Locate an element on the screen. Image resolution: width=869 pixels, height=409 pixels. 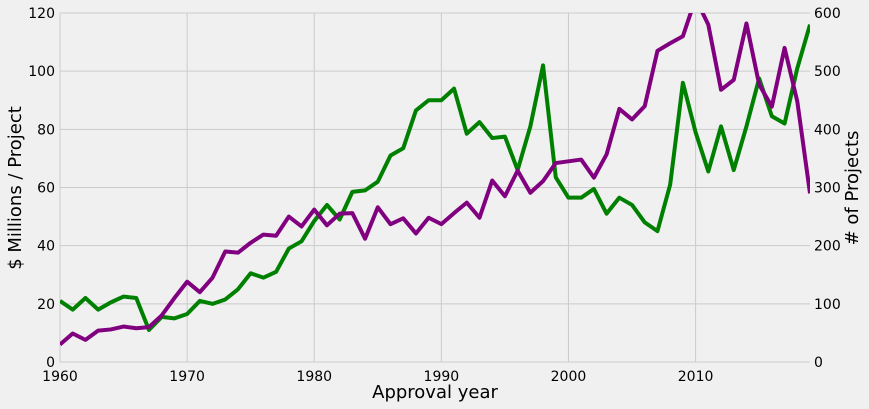
left-y-tick-label: 40 is located at coordinates (46, 247).